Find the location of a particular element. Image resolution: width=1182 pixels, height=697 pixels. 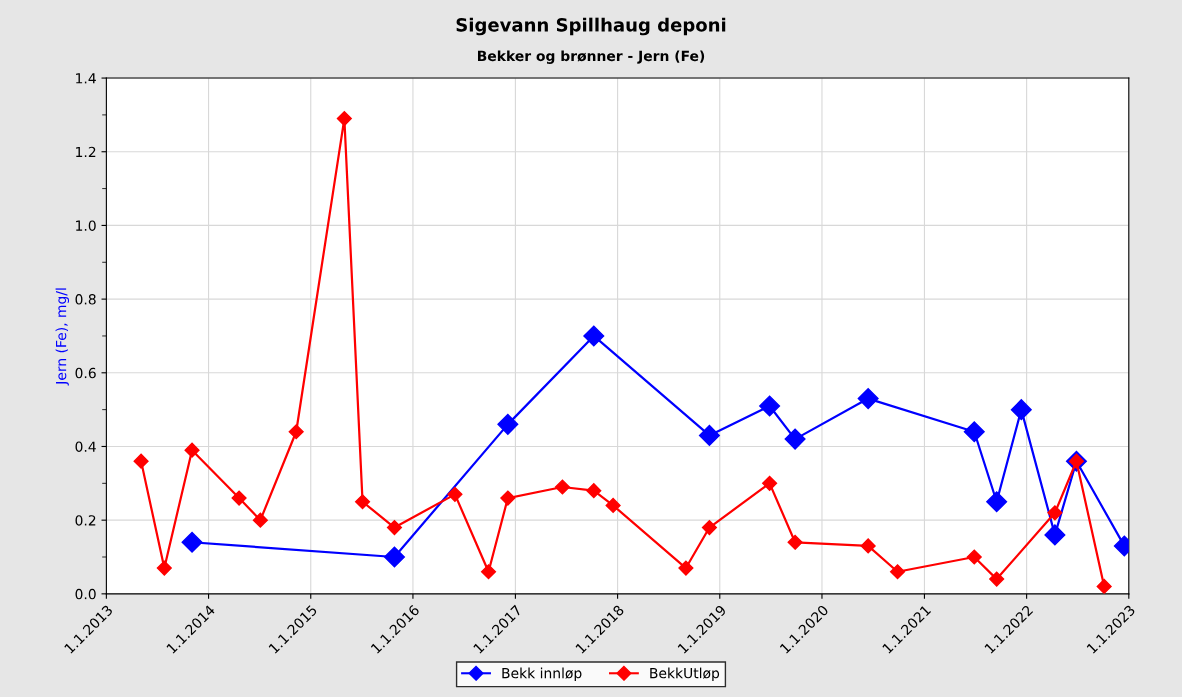

legend-label: BekkUtløp is located at coordinates (685, 674).